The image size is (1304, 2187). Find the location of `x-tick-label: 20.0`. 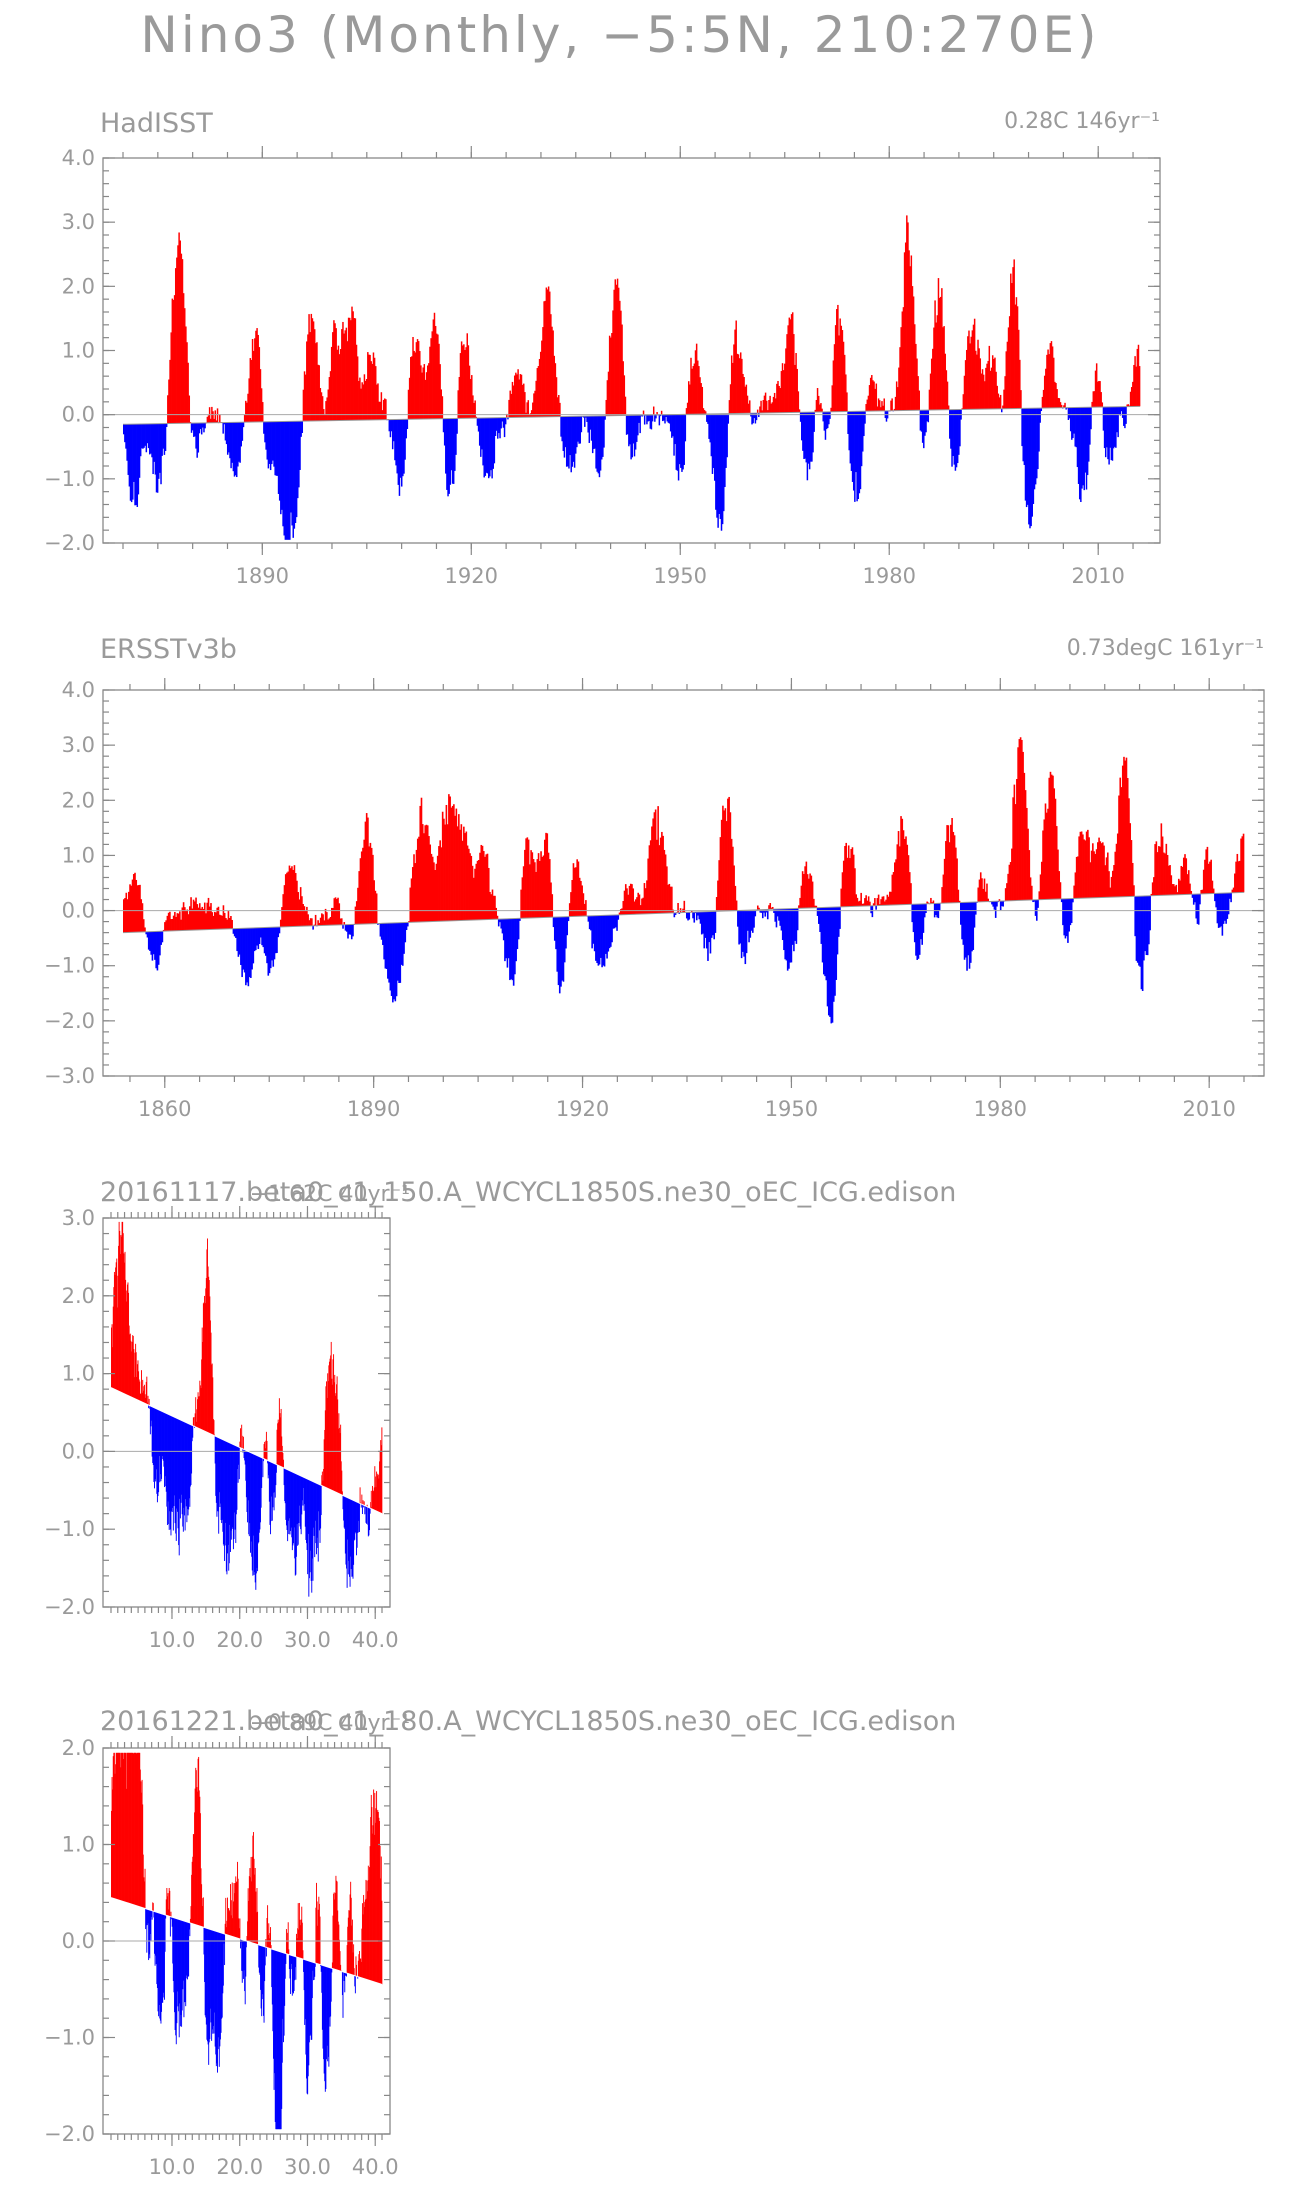

x-tick-label: 20.0 is located at coordinates (239, 2167).